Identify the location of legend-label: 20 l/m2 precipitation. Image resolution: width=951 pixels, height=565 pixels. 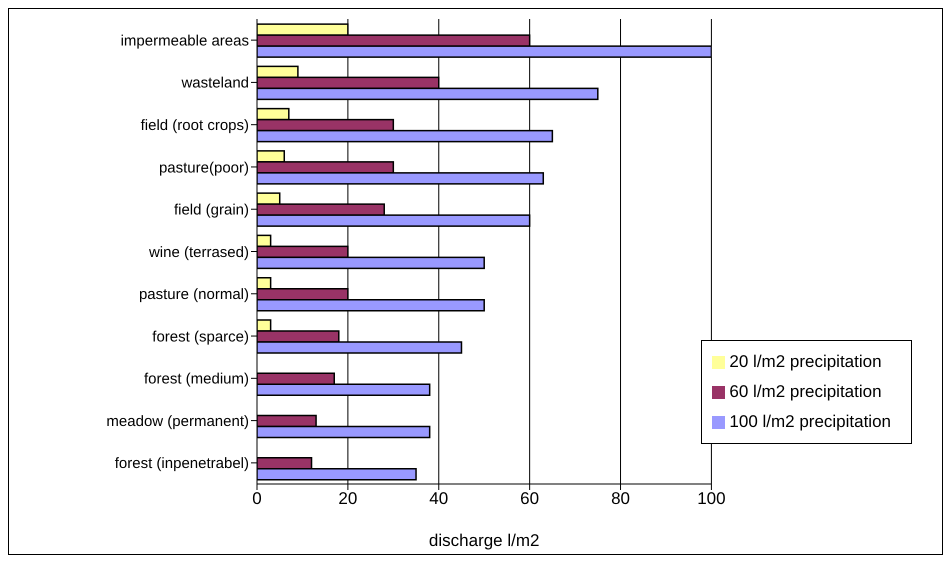
(805, 361).